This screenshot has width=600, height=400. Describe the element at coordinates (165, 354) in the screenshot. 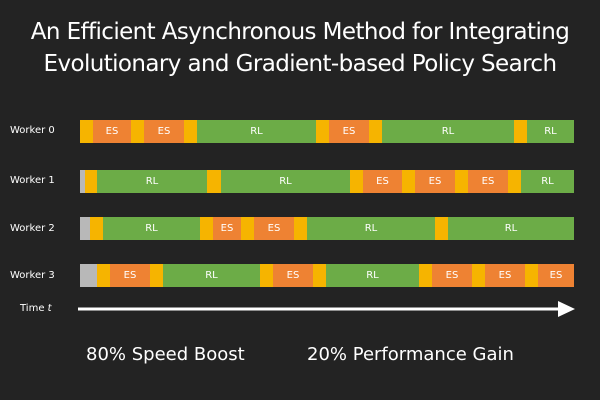

I see `speed-boost-stat: 80% Speed Boost` at that location.